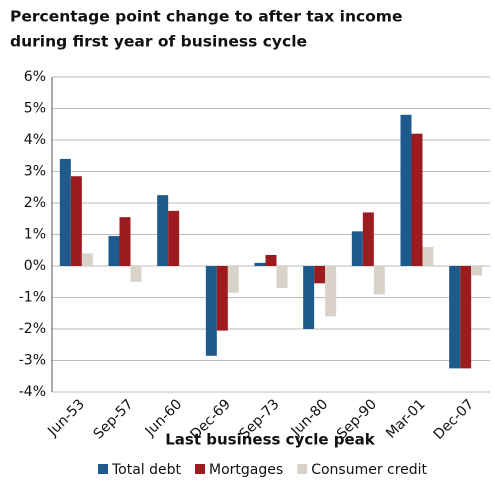 The image size is (495, 483). What do you see at coordinates (35, 109) in the screenshot?
I see `y-tick-label: 5%` at bounding box center [35, 109].